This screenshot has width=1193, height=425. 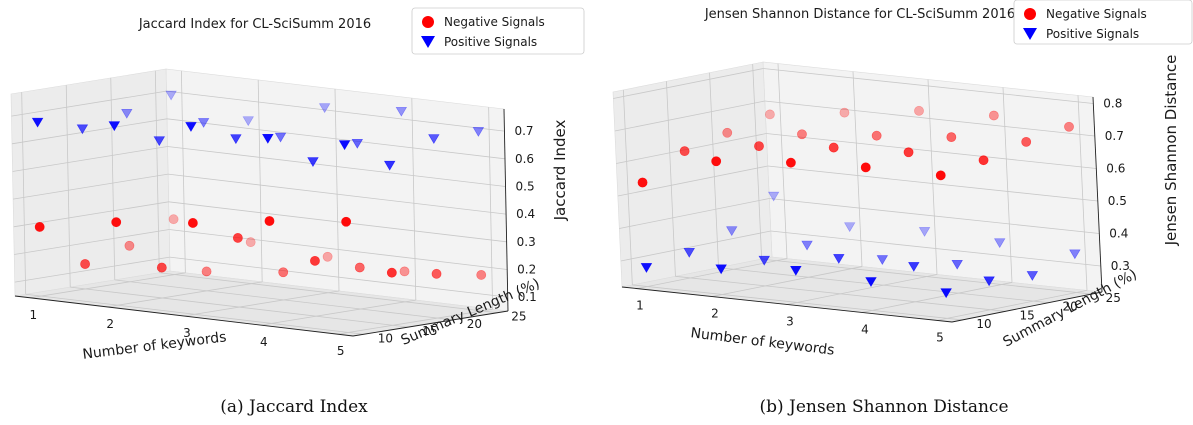 What do you see at coordinates (526, 242) in the screenshot?
I see `z-tick-label: 0.3` at bounding box center [526, 242].